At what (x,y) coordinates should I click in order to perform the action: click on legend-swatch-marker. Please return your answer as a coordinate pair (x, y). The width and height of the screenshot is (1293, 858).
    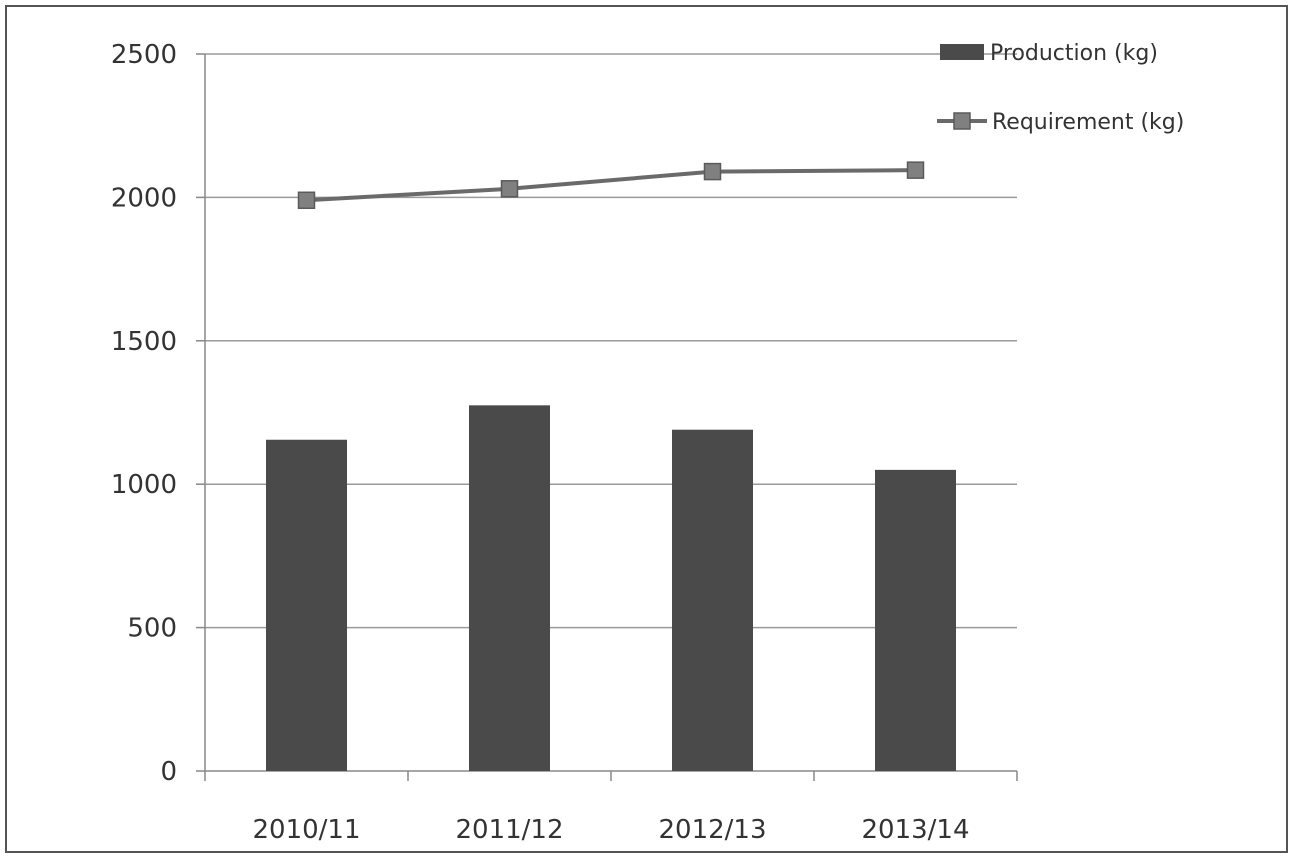
    Looking at the image, I should click on (962, 121).